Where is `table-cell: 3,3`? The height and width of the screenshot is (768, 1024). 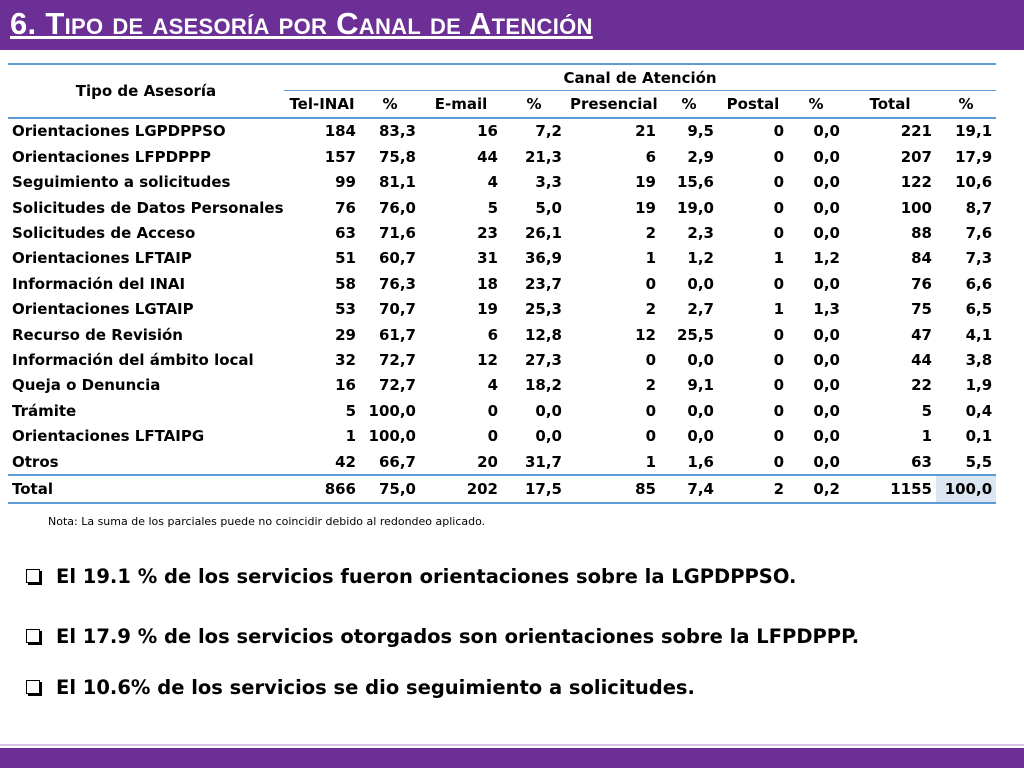
table-cell: 3,3 is located at coordinates (548, 182).